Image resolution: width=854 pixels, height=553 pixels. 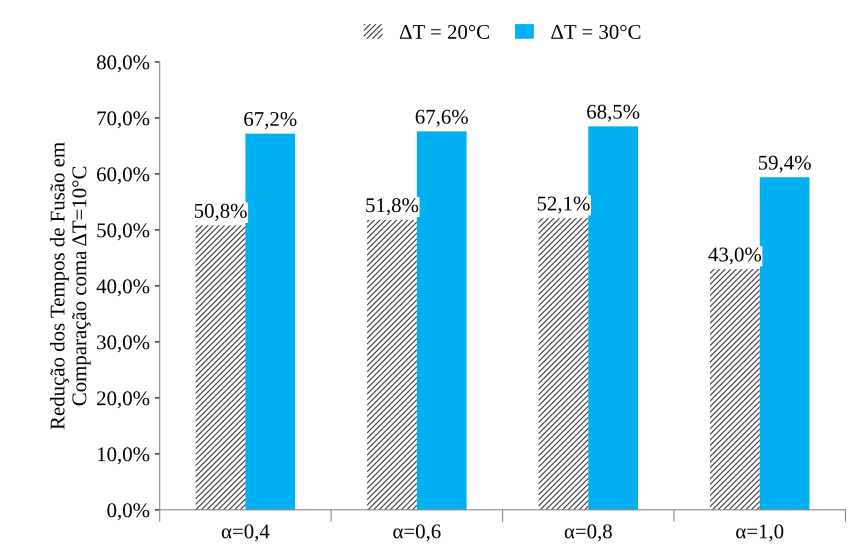 I want to click on x-tick-label: α=0,4, so click(x=246, y=533).